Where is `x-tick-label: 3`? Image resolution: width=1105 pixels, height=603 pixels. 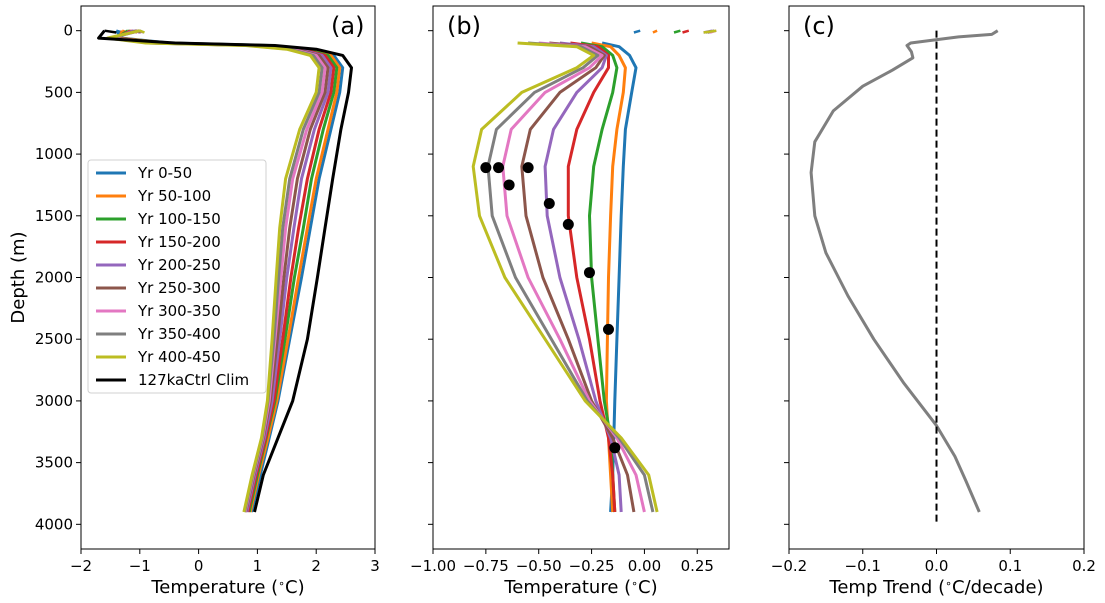 x-tick-label: 3 is located at coordinates (375, 566).